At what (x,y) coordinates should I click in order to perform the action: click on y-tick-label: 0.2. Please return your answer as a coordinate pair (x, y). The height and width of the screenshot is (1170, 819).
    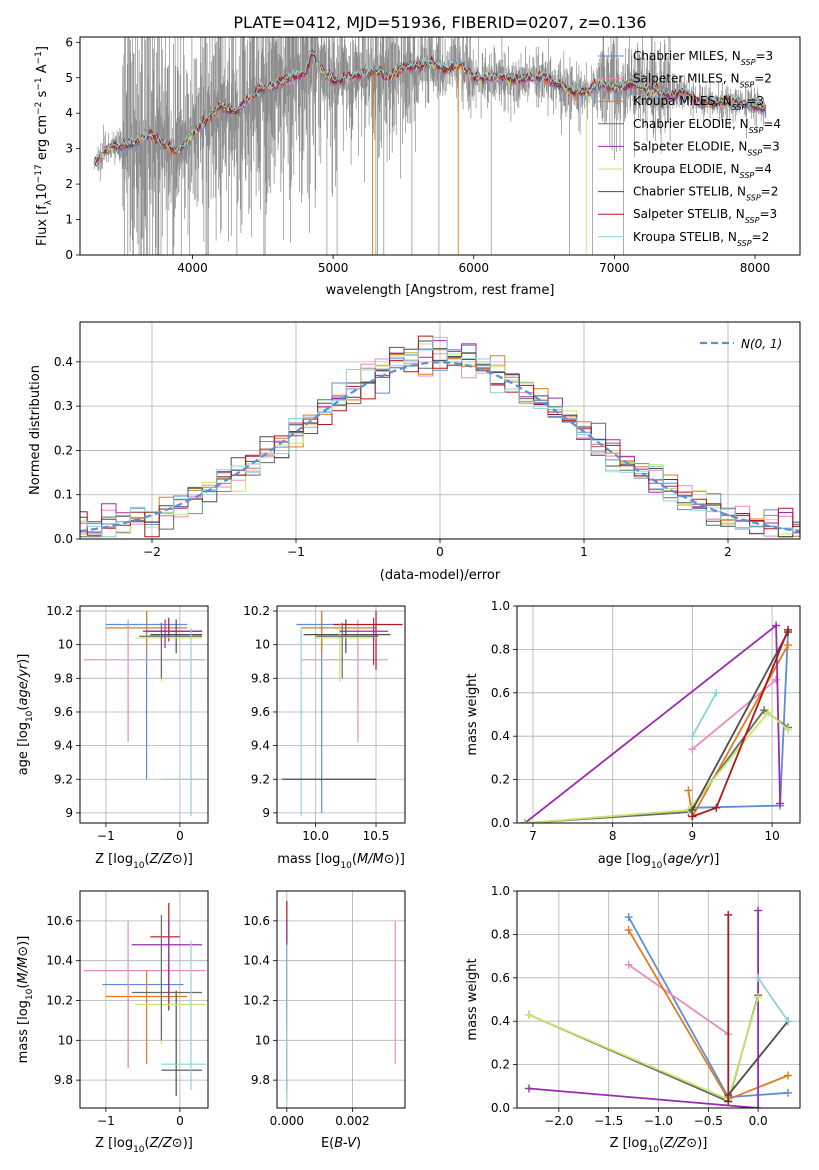
    Looking at the image, I should click on (500, 780).